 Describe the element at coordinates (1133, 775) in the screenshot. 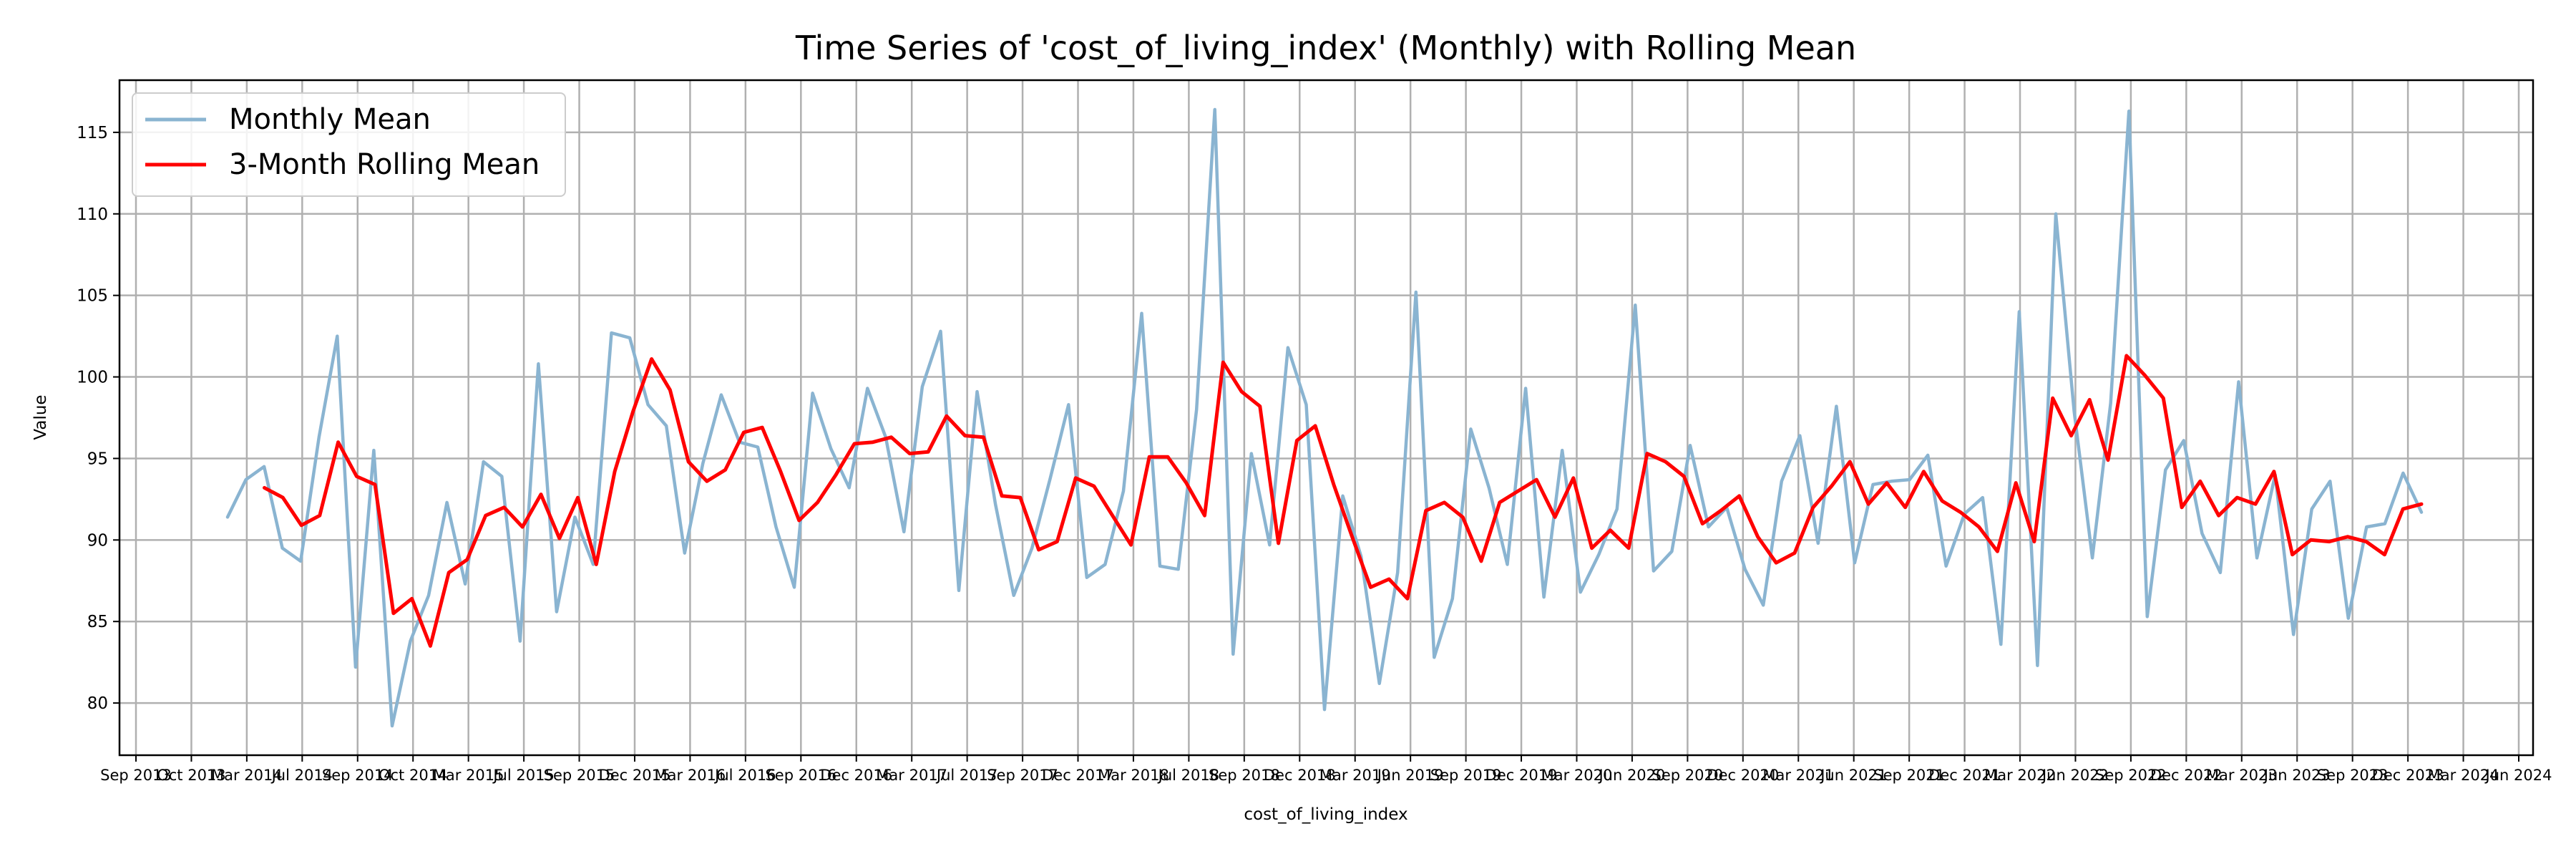

I see `x-tick-label: Mar 2018` at that location.